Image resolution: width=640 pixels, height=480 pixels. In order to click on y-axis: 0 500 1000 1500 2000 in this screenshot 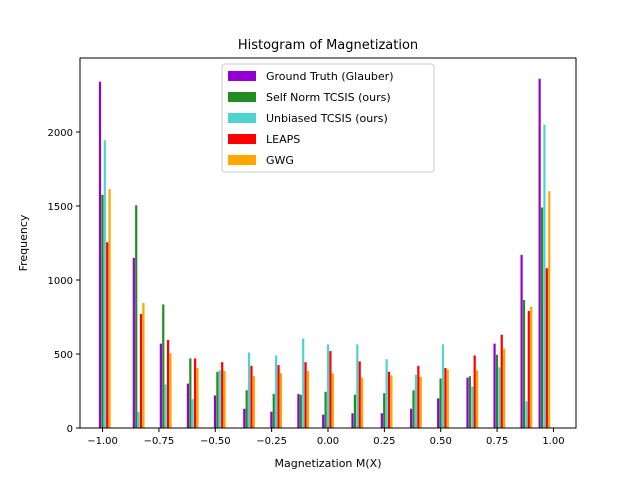, I will do `click(64, 281)`.